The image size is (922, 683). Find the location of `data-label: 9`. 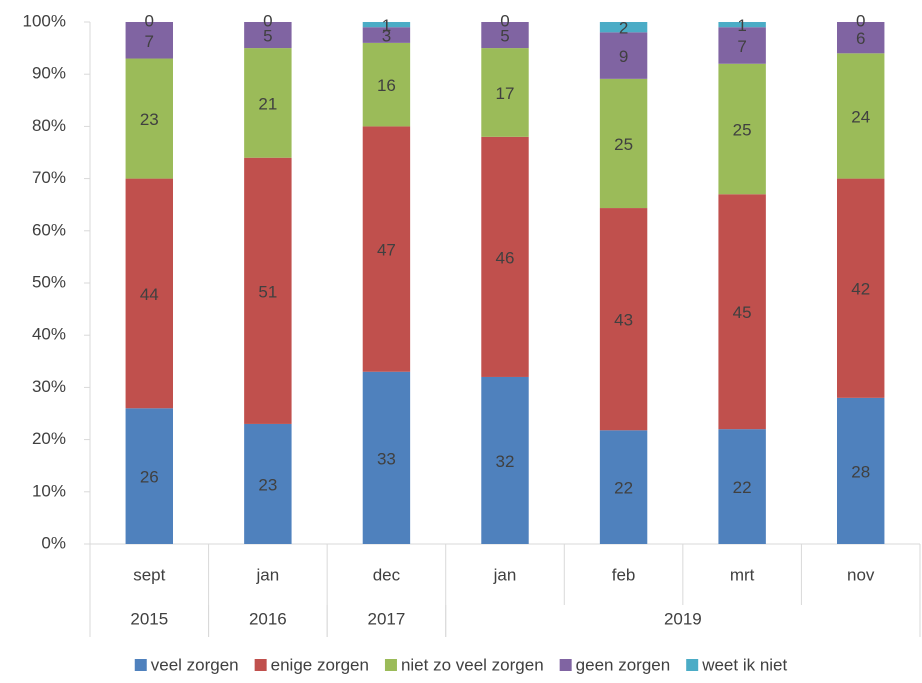

data-label: 9 is located at coordinates (623, 56).